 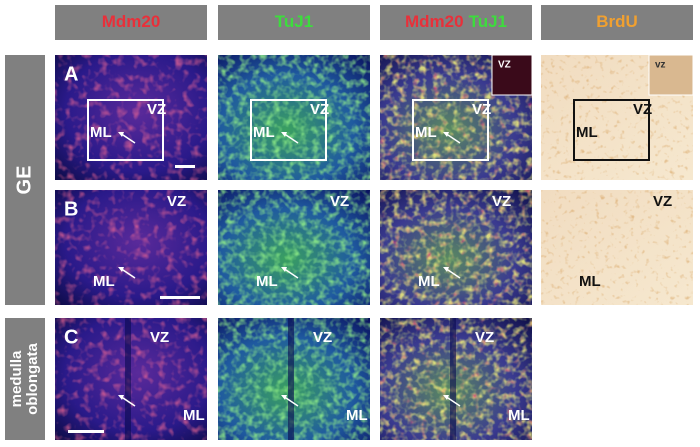 What do you see at coordinates (504, 65) in the screenshot?
I see `inset-label: VZ` at bounding box center [504, 65].